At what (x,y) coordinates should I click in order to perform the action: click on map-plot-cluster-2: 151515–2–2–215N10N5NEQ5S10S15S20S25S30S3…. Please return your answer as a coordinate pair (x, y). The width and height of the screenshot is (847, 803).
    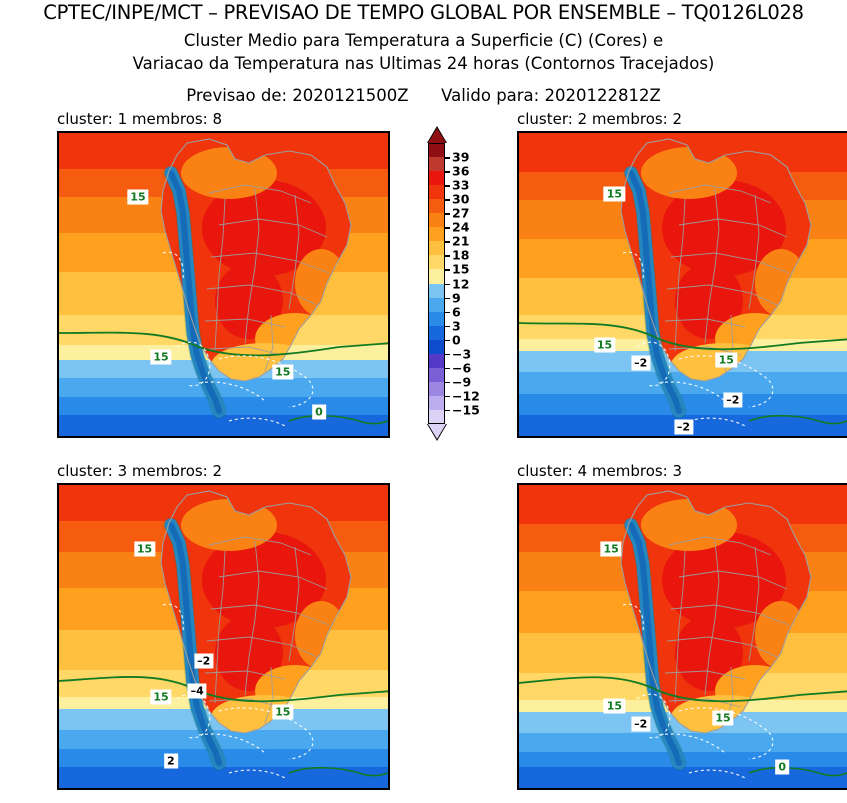
    Looking at the image, I should click on (682, 284).